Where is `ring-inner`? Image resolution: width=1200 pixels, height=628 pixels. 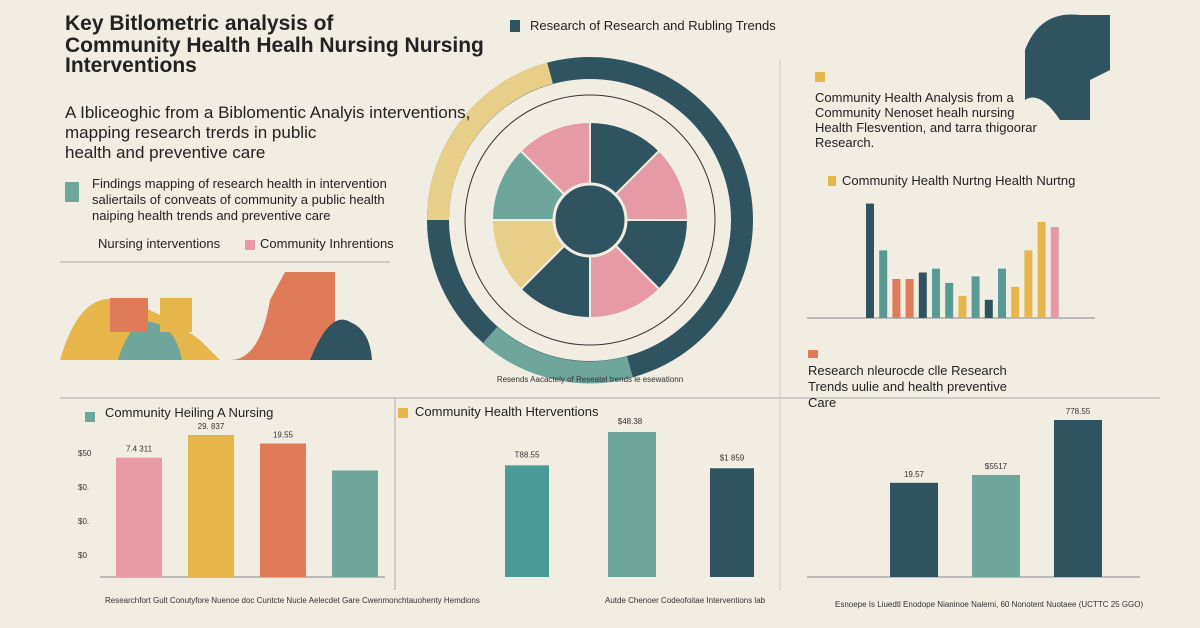 ring-inner is located at coordinates (590, 220).